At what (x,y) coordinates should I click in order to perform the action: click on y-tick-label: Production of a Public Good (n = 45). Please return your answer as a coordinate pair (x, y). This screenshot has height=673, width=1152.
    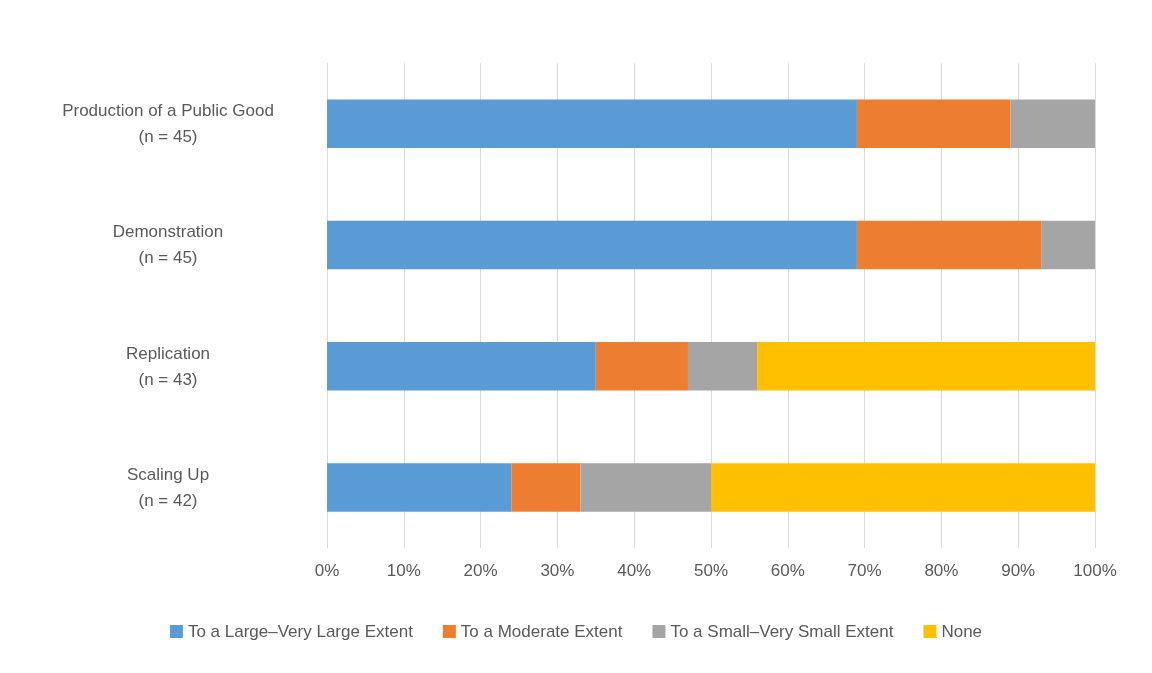
    Looking at the image, I should click on (168, 124).